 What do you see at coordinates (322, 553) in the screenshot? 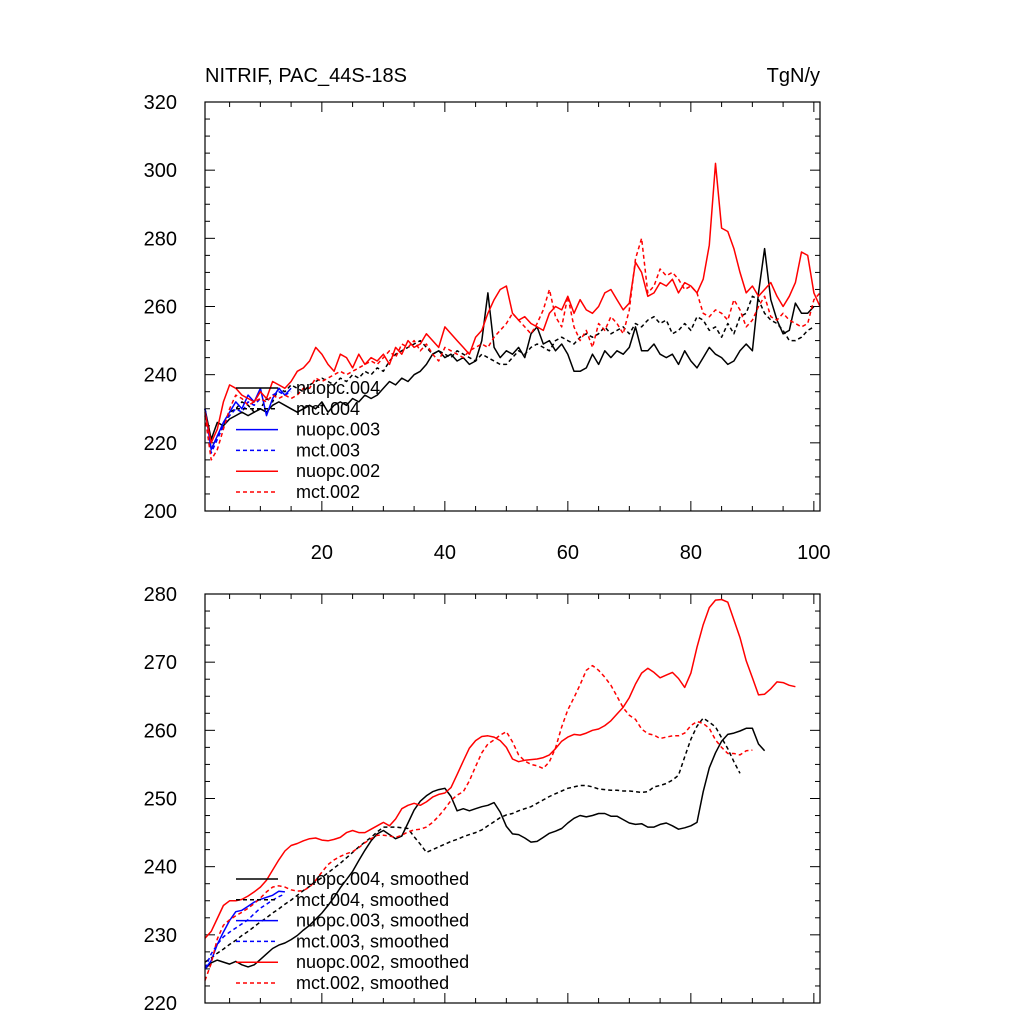
I see `top-xtick-label: 20` at bounding box center [322, 553].